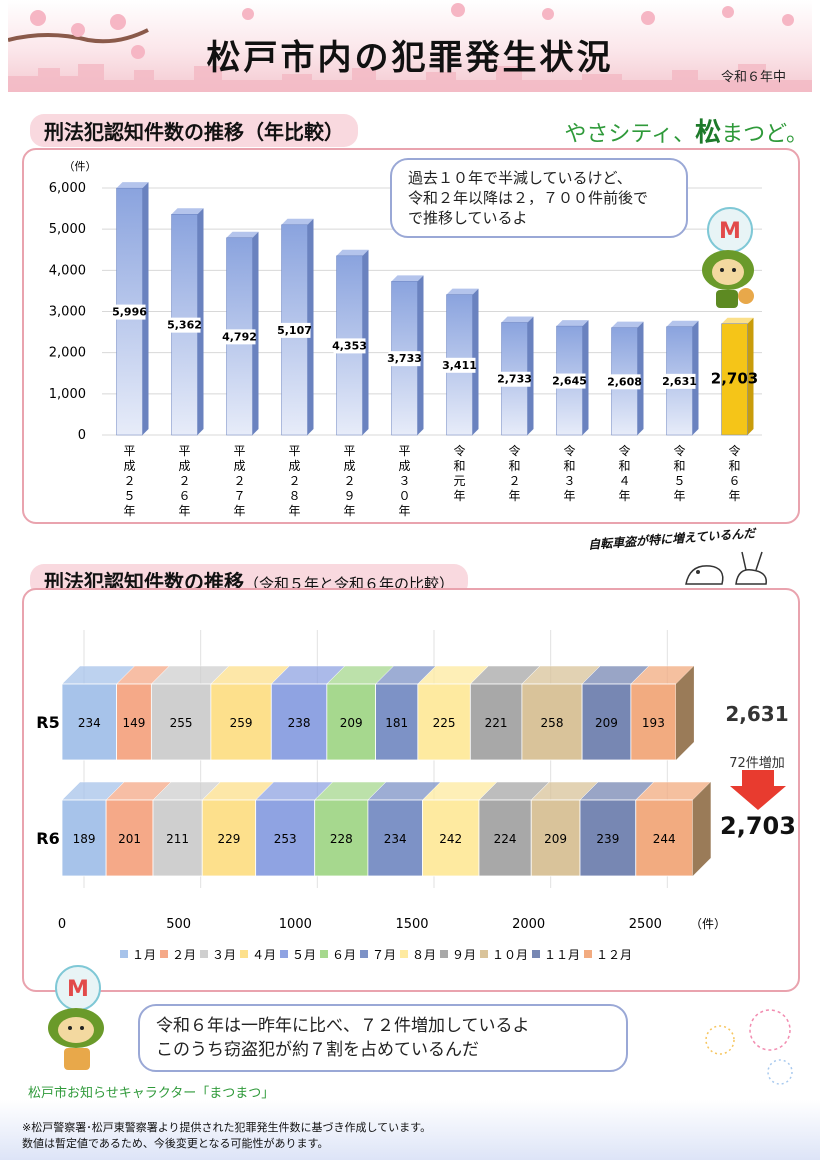 The width and height of the screenshot is (820, 1160). Describe the element at coordinates (344, 955) in the screenshot. I see `legend-label: ６月` at that location.